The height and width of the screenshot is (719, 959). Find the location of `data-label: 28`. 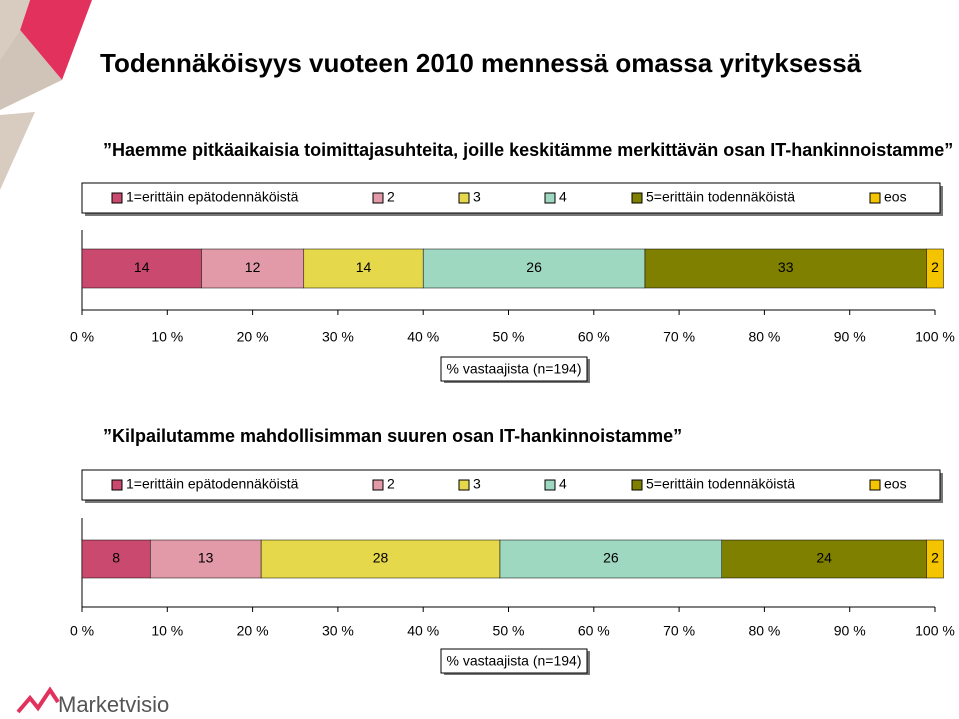

data-label: 28 is located at coordinates (381, 558).